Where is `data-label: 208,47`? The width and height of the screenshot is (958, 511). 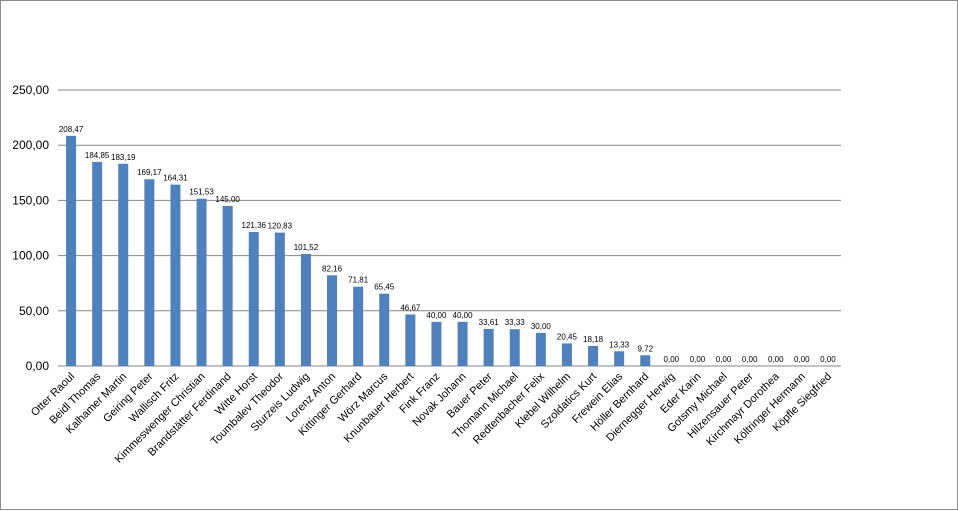 data-label: 208,47 is located at coordinates (71, 129).